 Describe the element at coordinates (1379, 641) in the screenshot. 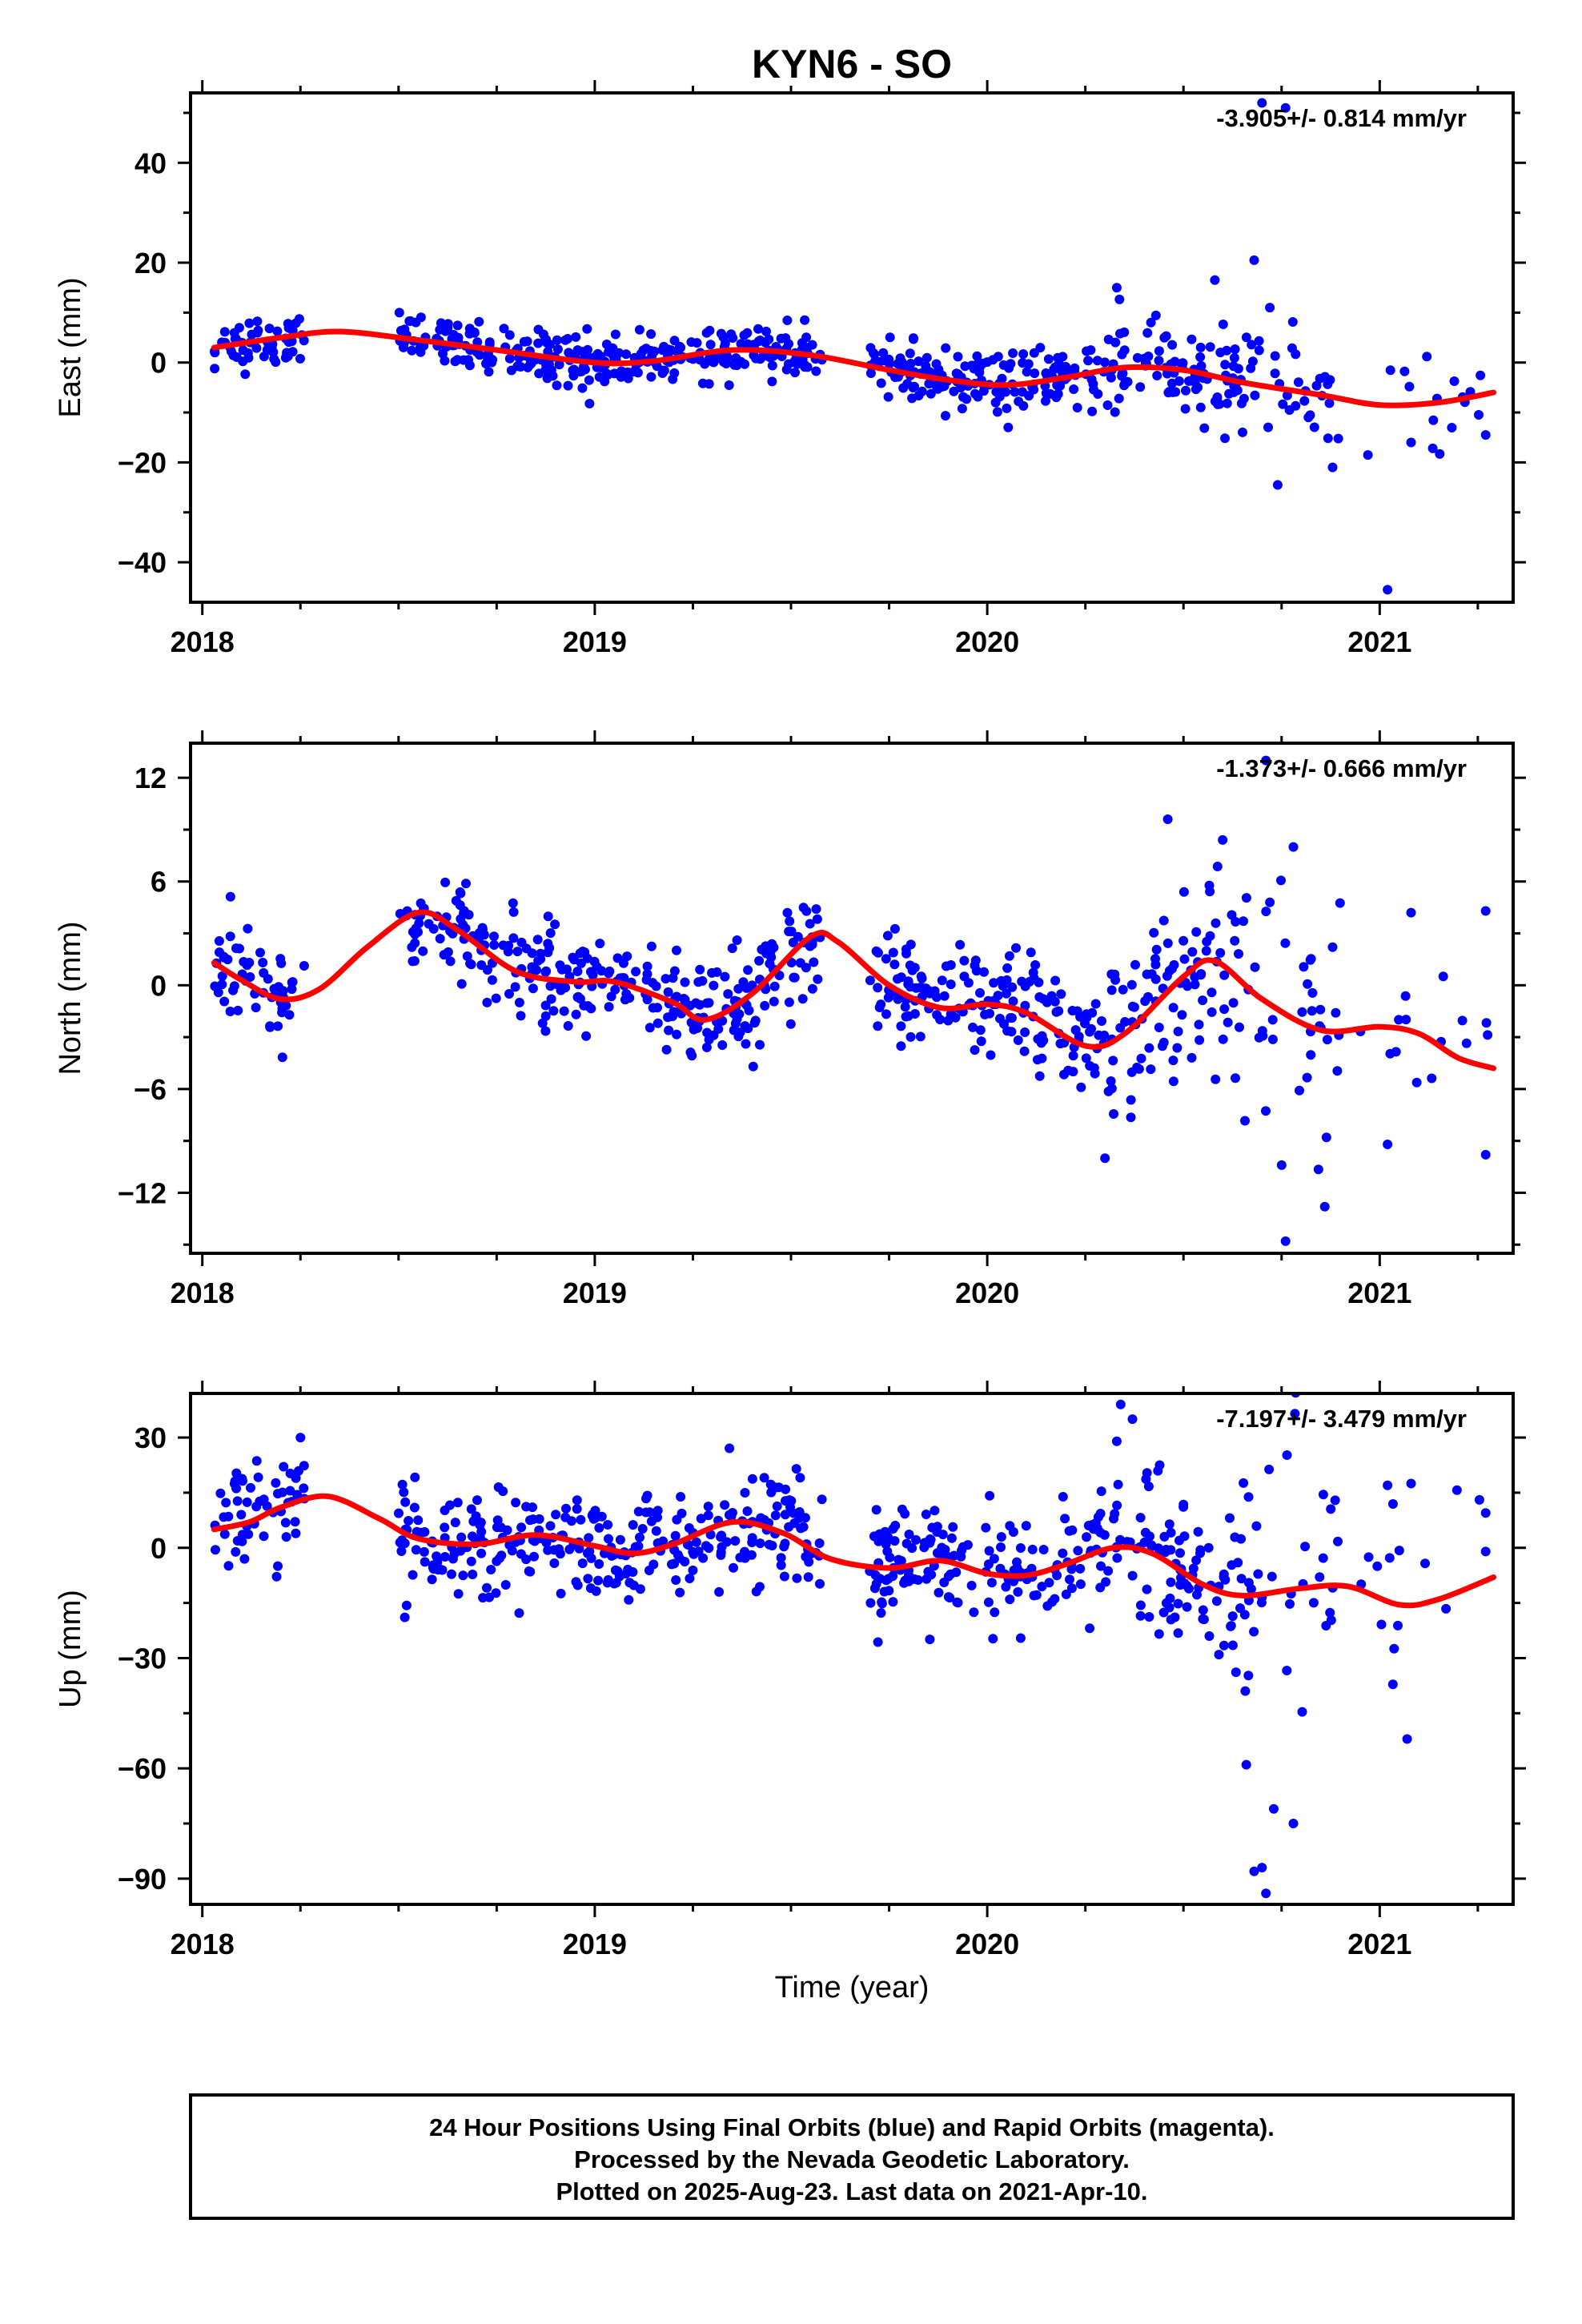

I see `x-tick-label: 2021` at that location.